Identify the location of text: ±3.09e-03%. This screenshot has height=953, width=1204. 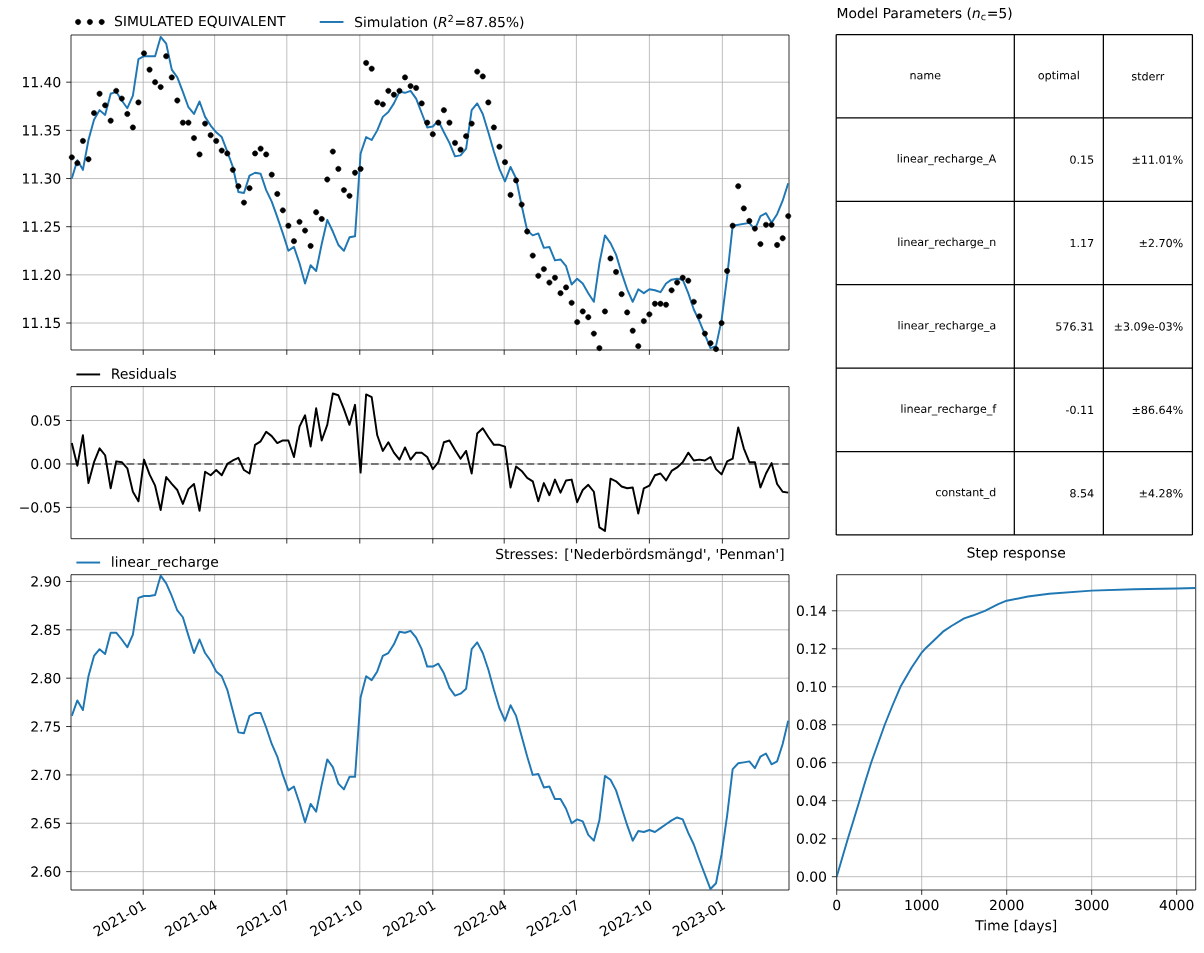
(1148, 326).